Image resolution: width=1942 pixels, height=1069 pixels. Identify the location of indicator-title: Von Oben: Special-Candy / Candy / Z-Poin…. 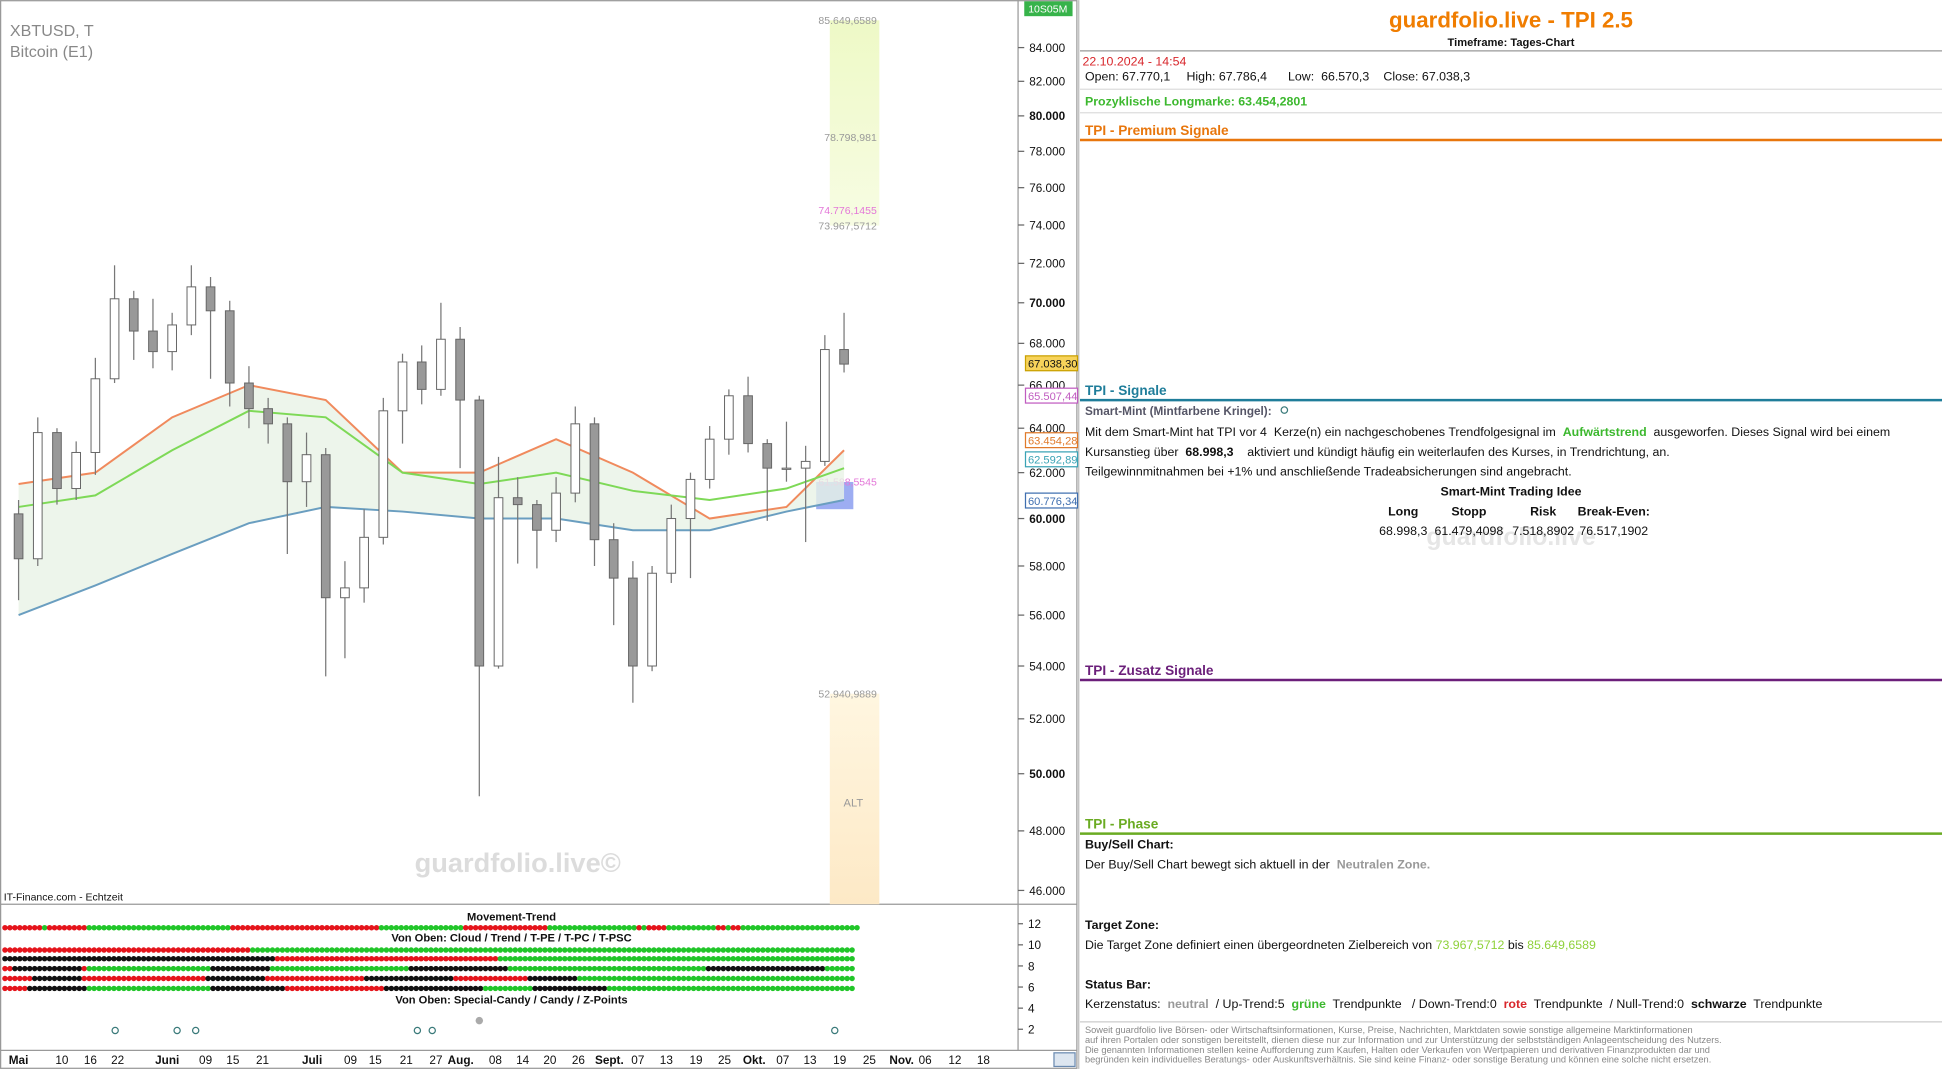
(511, 1000).